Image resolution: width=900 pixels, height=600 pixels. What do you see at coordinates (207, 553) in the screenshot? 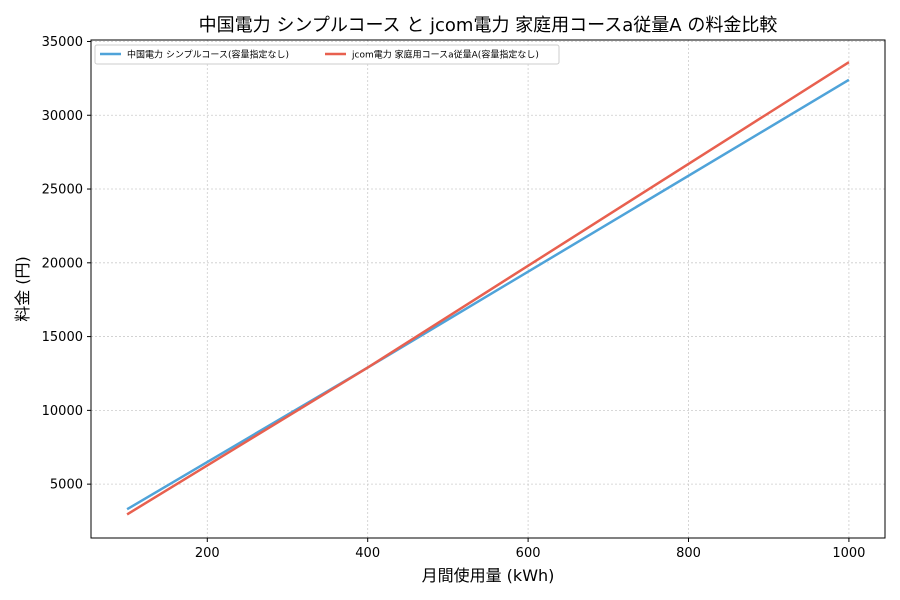
I see `x-tick-label: 200` at bounding box center [207, 553].